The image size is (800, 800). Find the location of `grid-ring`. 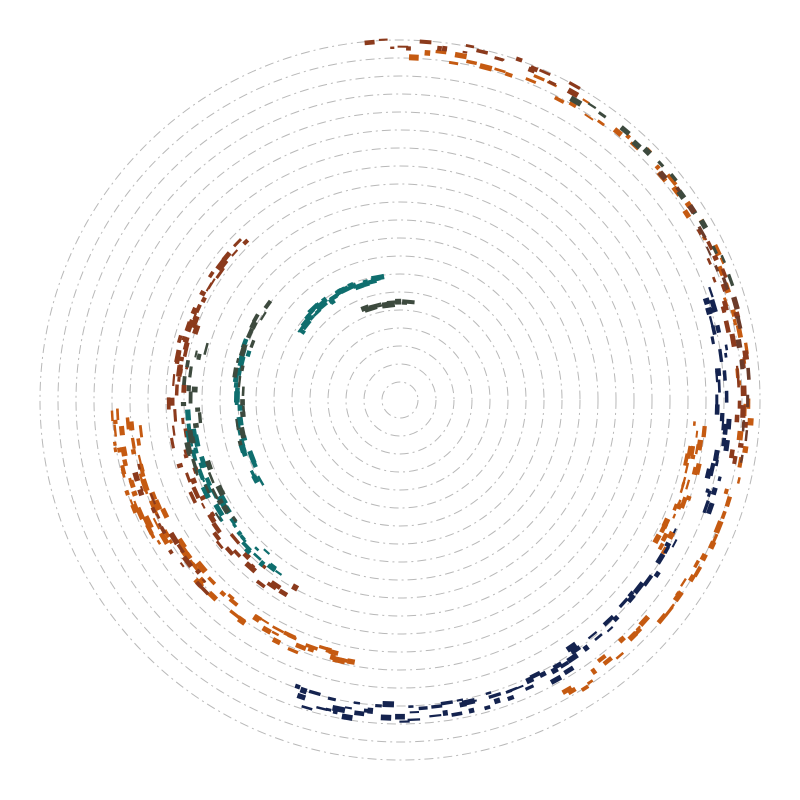

grid-ring is located at coordinates (400, 400).